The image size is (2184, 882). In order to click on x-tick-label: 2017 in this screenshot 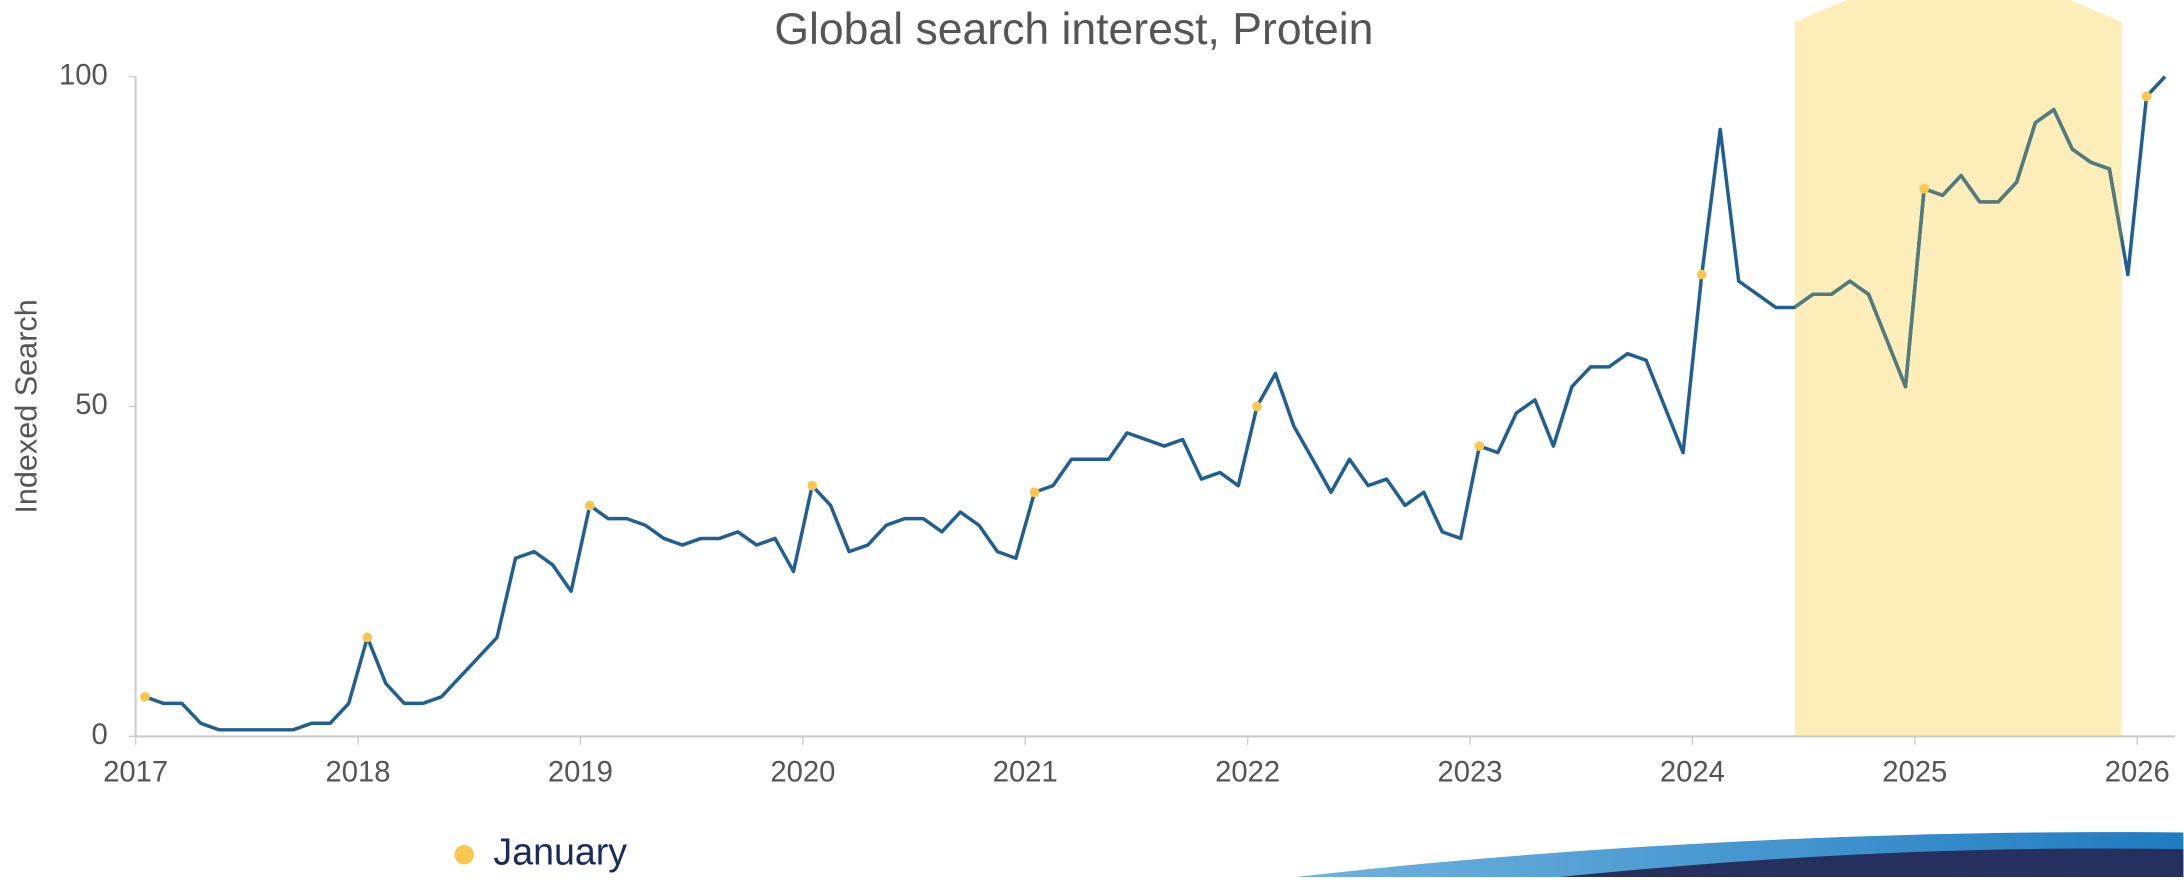, I will do `click(135, 773)`.